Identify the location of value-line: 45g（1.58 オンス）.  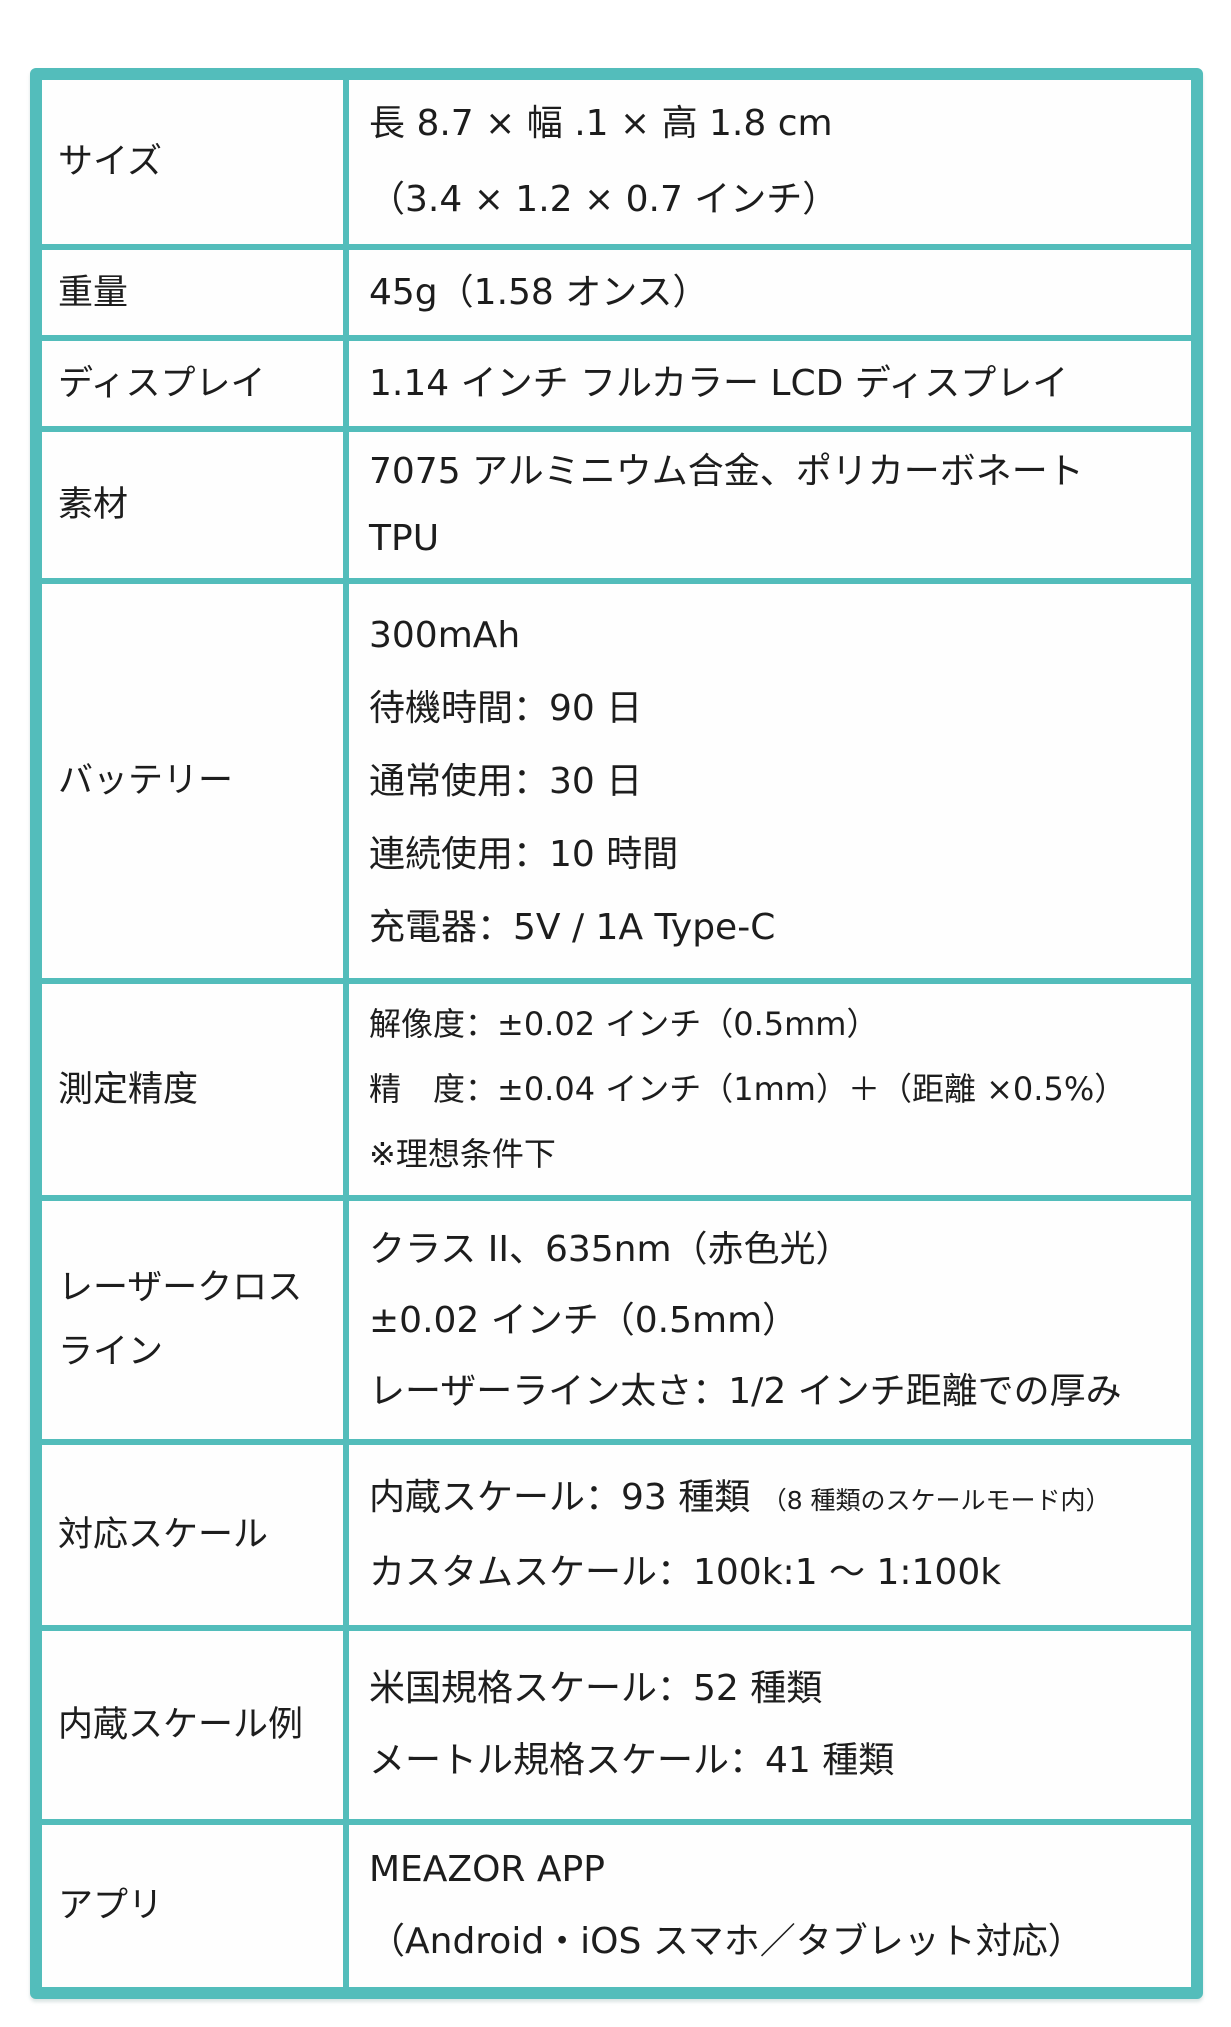
(539, 292).